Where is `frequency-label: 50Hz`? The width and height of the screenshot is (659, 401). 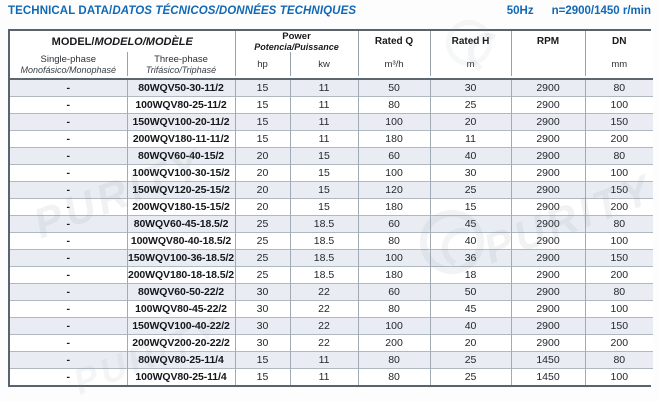 frequency-label: 50Hz is located at coordinates (520, 11).